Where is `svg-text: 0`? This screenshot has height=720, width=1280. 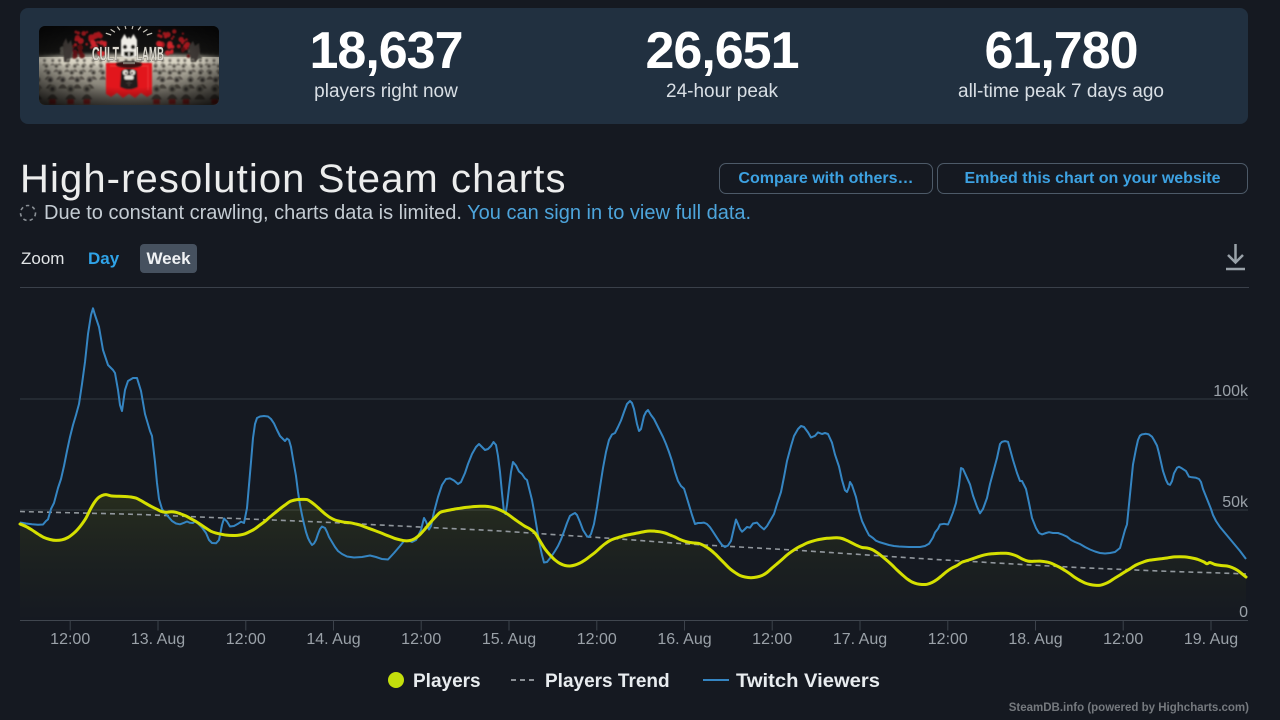 svg-text: 0 is located at coordinates (1243, 612).